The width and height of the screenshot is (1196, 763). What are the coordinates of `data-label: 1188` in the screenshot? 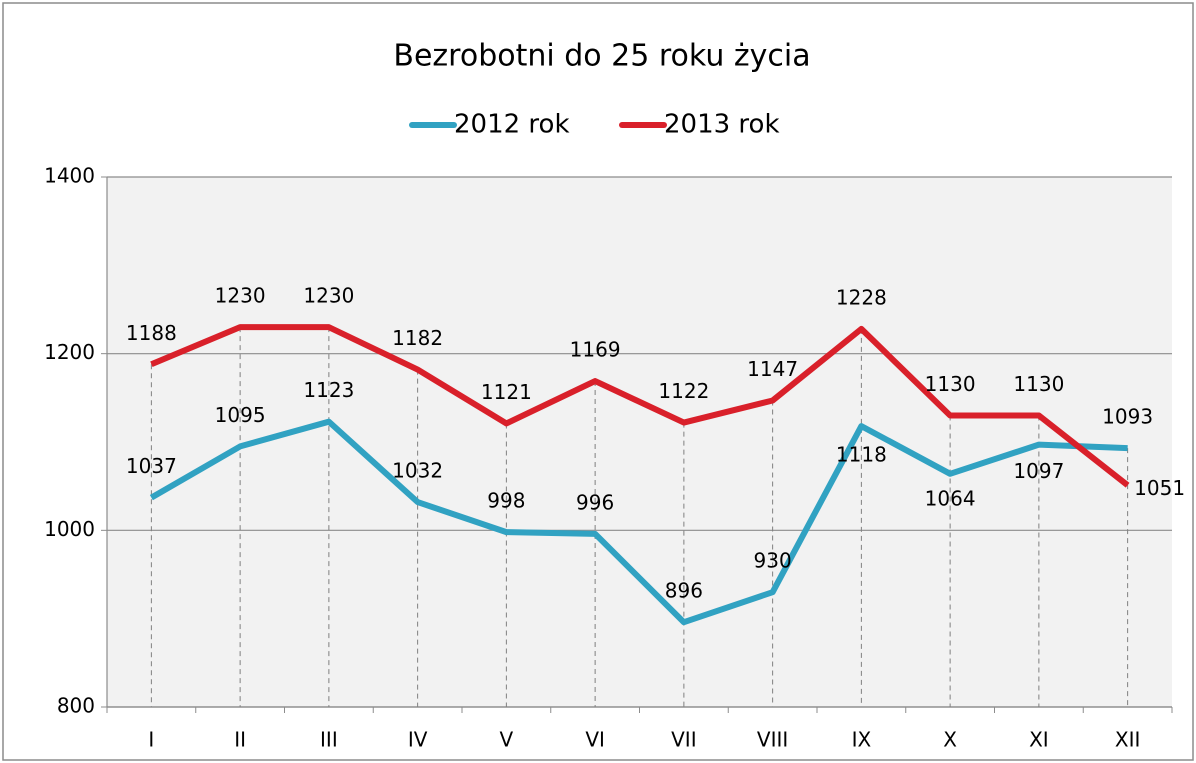 It's located at (151, 333).